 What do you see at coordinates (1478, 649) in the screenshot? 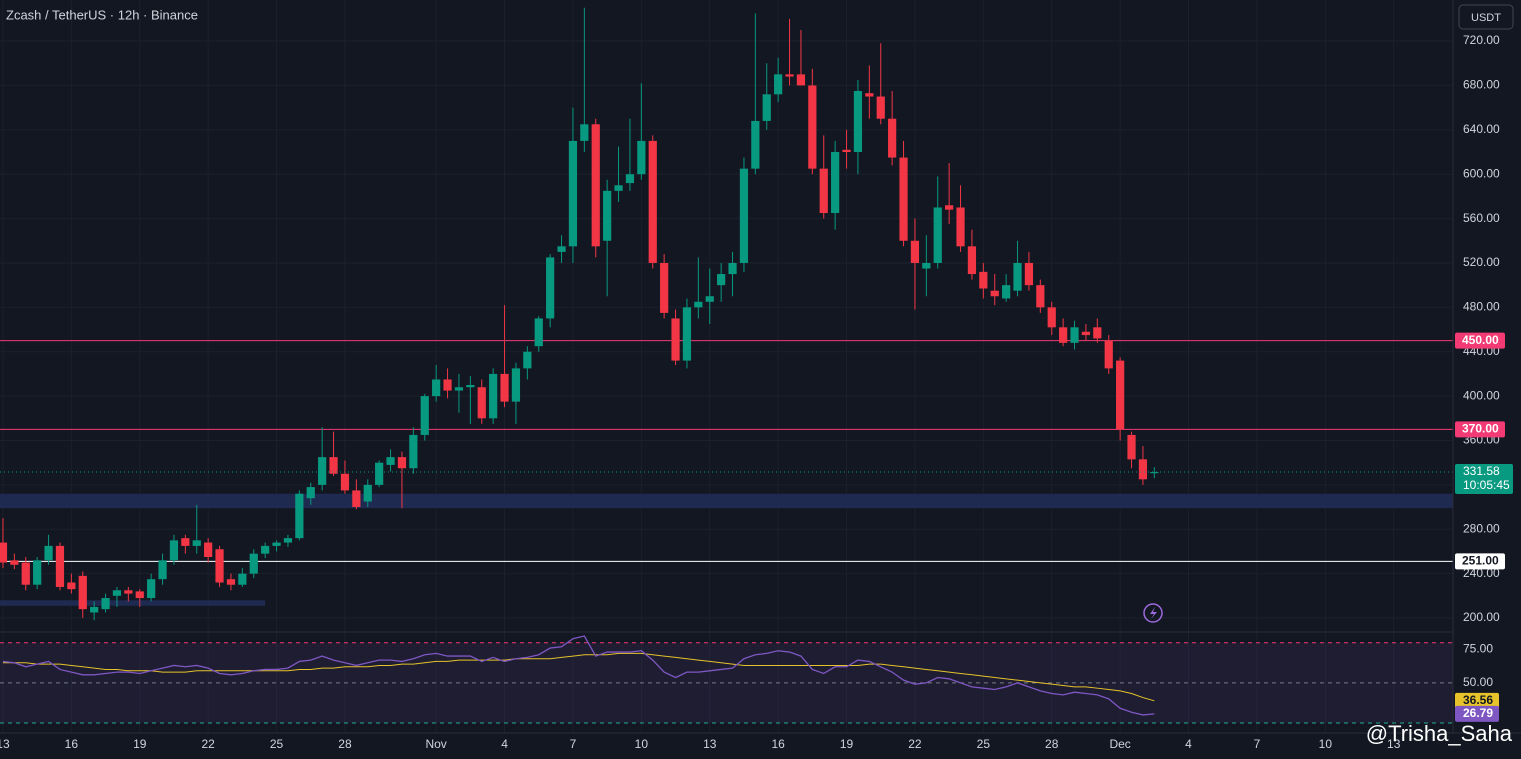
I see `rsi-tick-label: 75.00` at bounding box center [1478, 649].